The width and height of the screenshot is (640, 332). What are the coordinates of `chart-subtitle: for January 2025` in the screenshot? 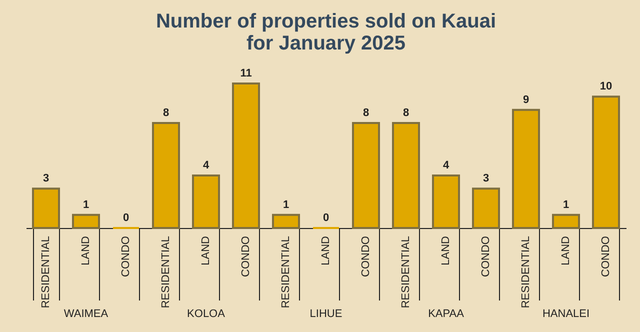 It's located at (326, 43).